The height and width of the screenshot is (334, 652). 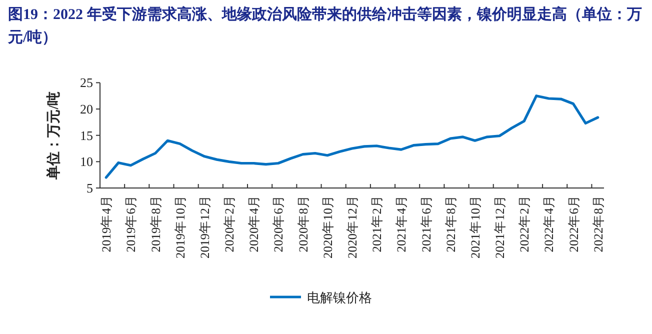 I want to click on x-tick-label: 2020年12月, so click(x=353, y=226).